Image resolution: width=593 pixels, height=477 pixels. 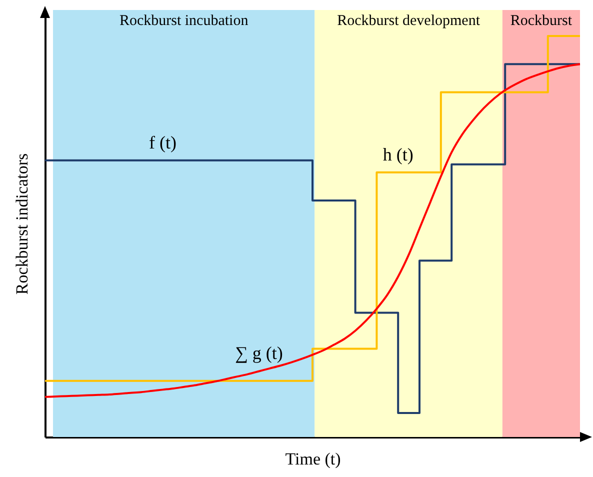 I want to click on text: Rockburst incubation, so click(x=184, y=21).